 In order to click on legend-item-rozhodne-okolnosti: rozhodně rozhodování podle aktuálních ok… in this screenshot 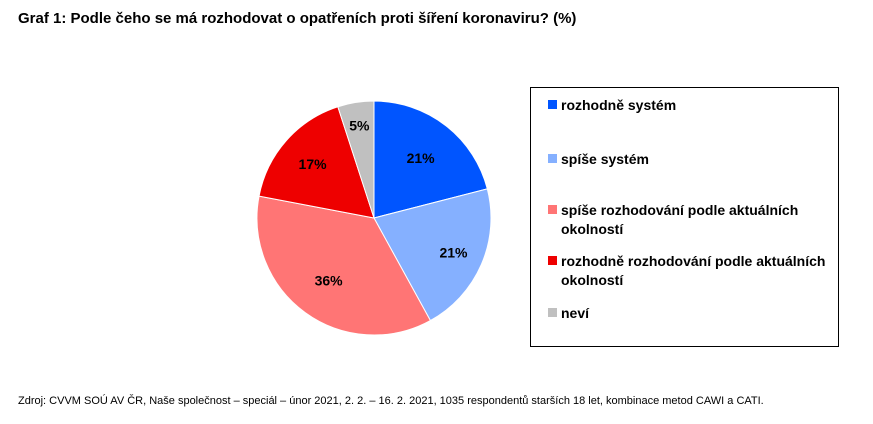, I will do `click(689, 271)`.